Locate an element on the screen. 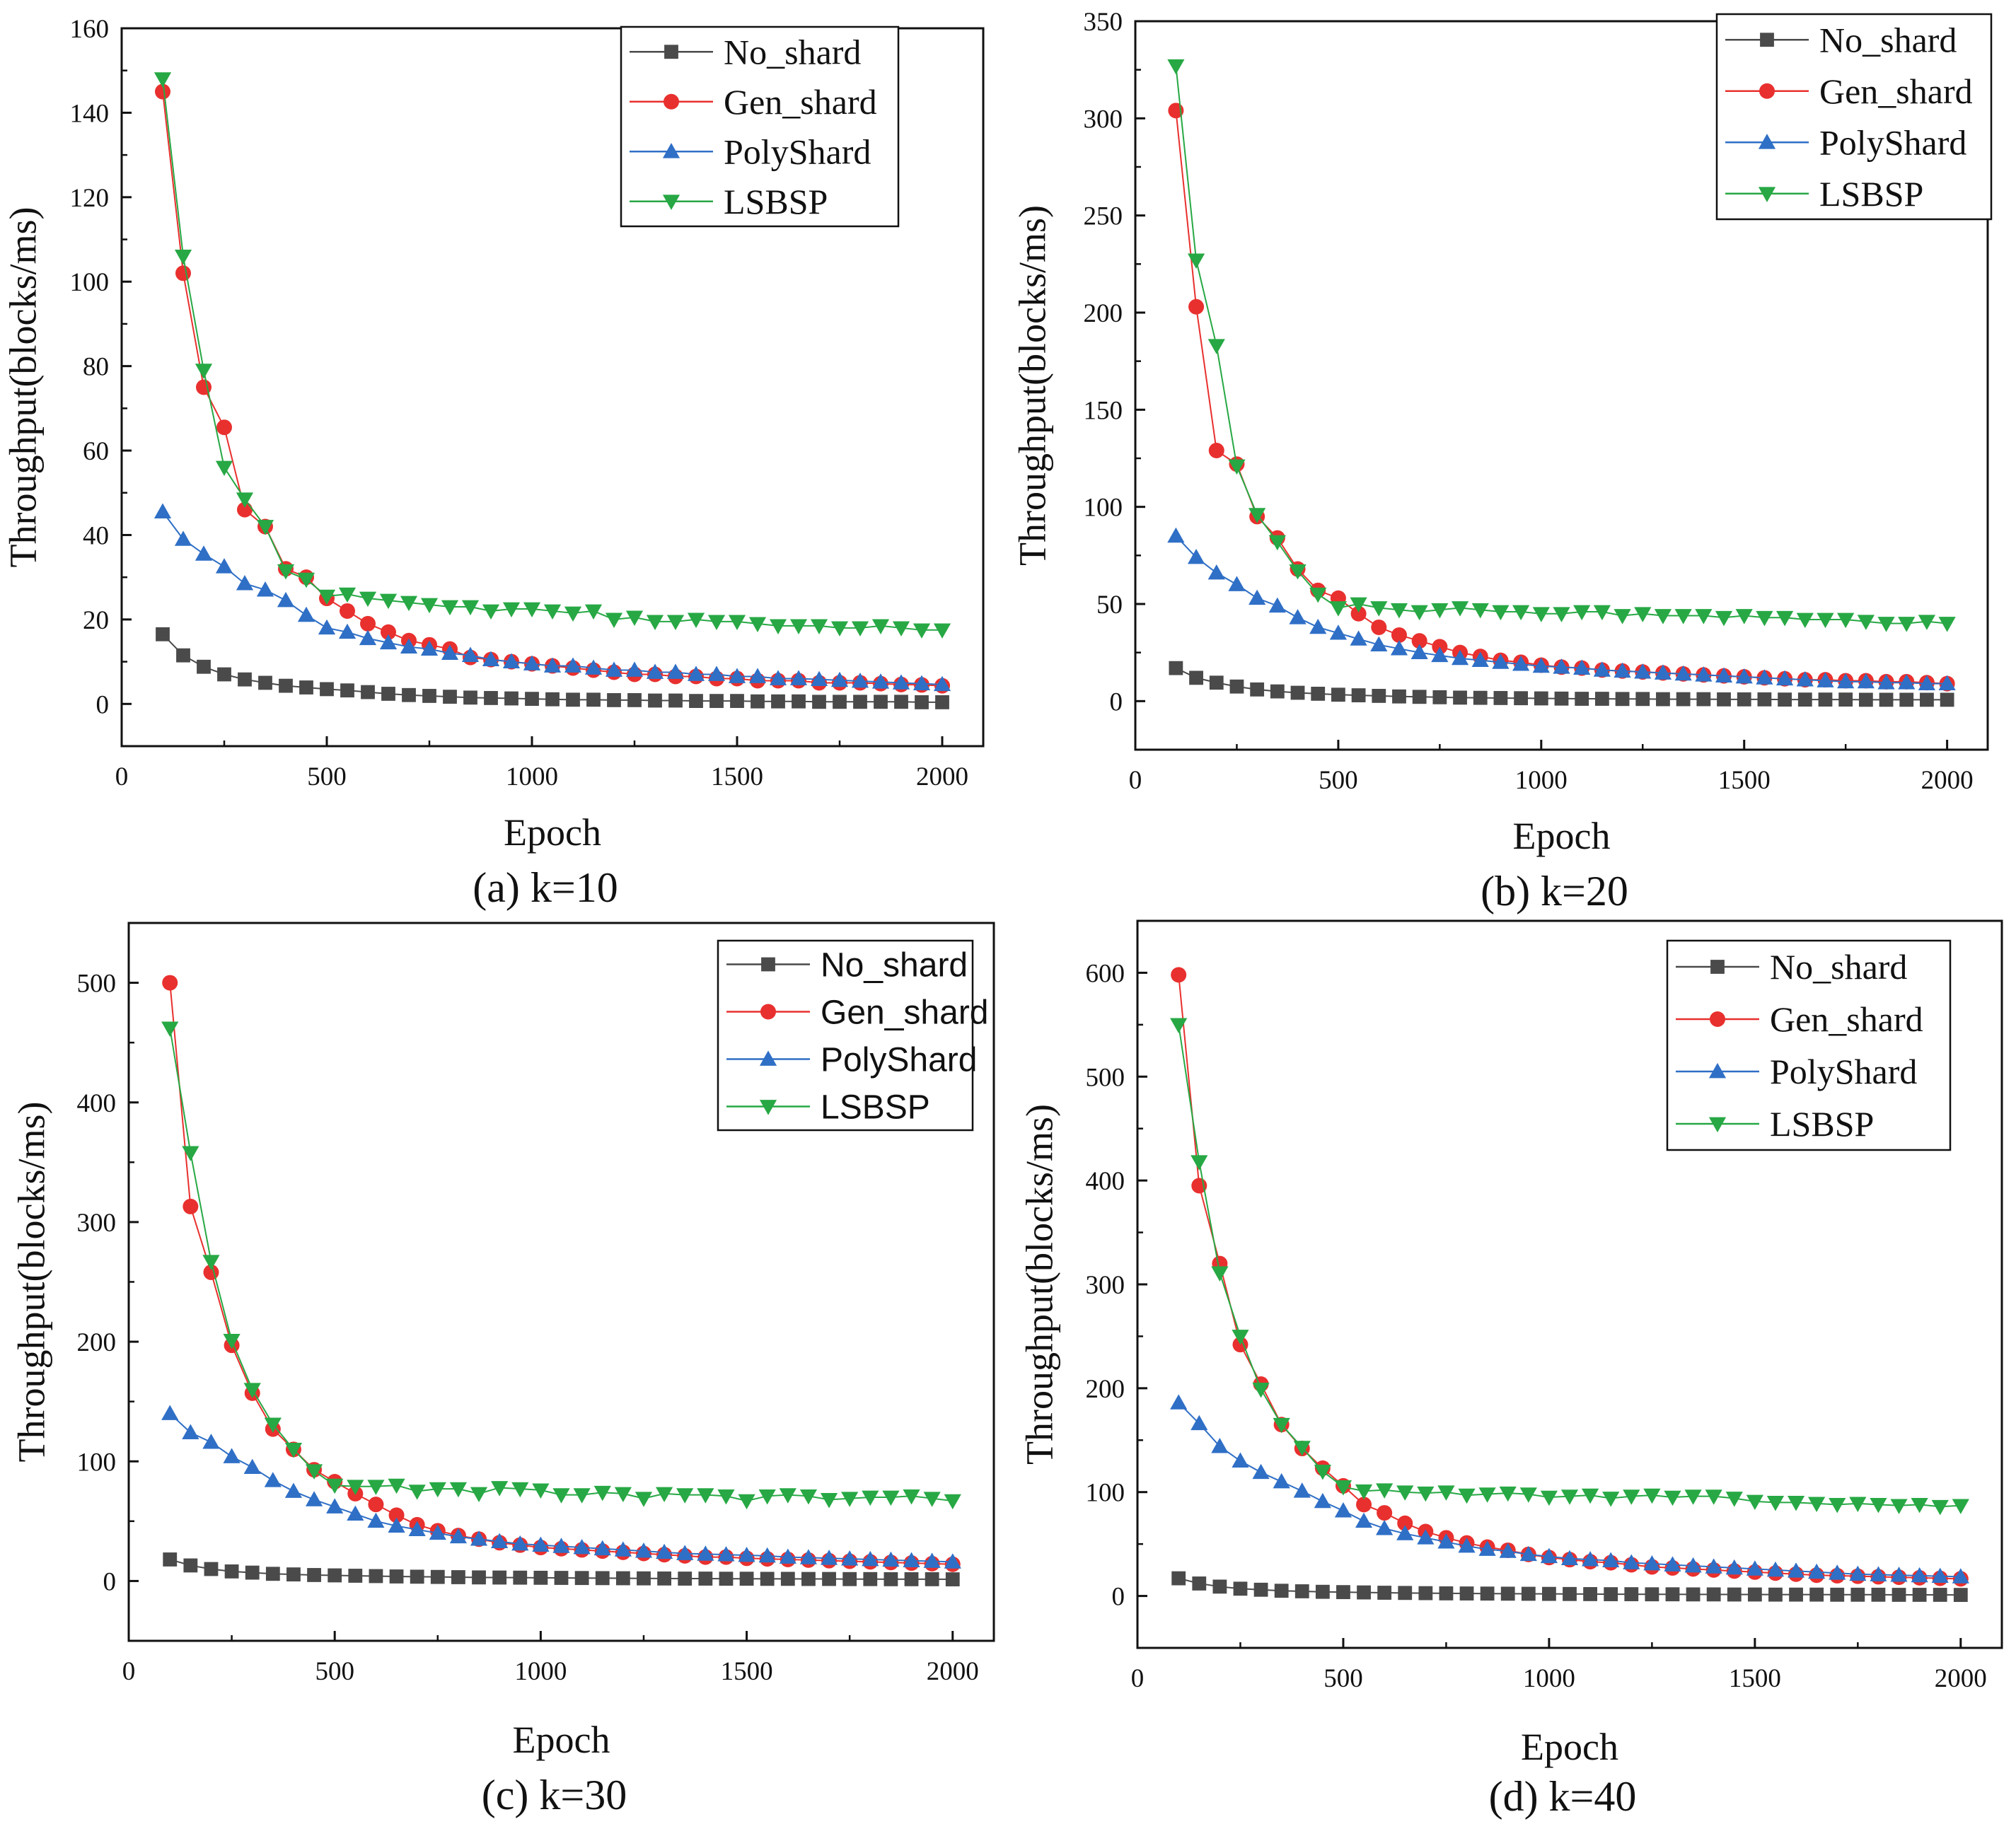  y-tick-label: 300 is located at coordinates (1105, 1285).